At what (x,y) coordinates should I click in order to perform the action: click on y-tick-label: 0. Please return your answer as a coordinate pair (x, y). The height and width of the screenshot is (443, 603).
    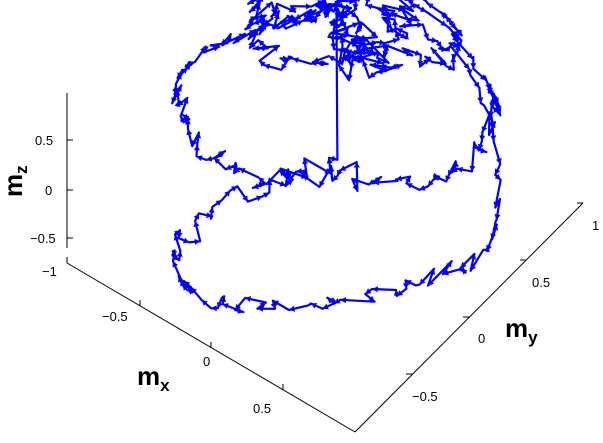
    Looking at the image, I should click on (481, 338).